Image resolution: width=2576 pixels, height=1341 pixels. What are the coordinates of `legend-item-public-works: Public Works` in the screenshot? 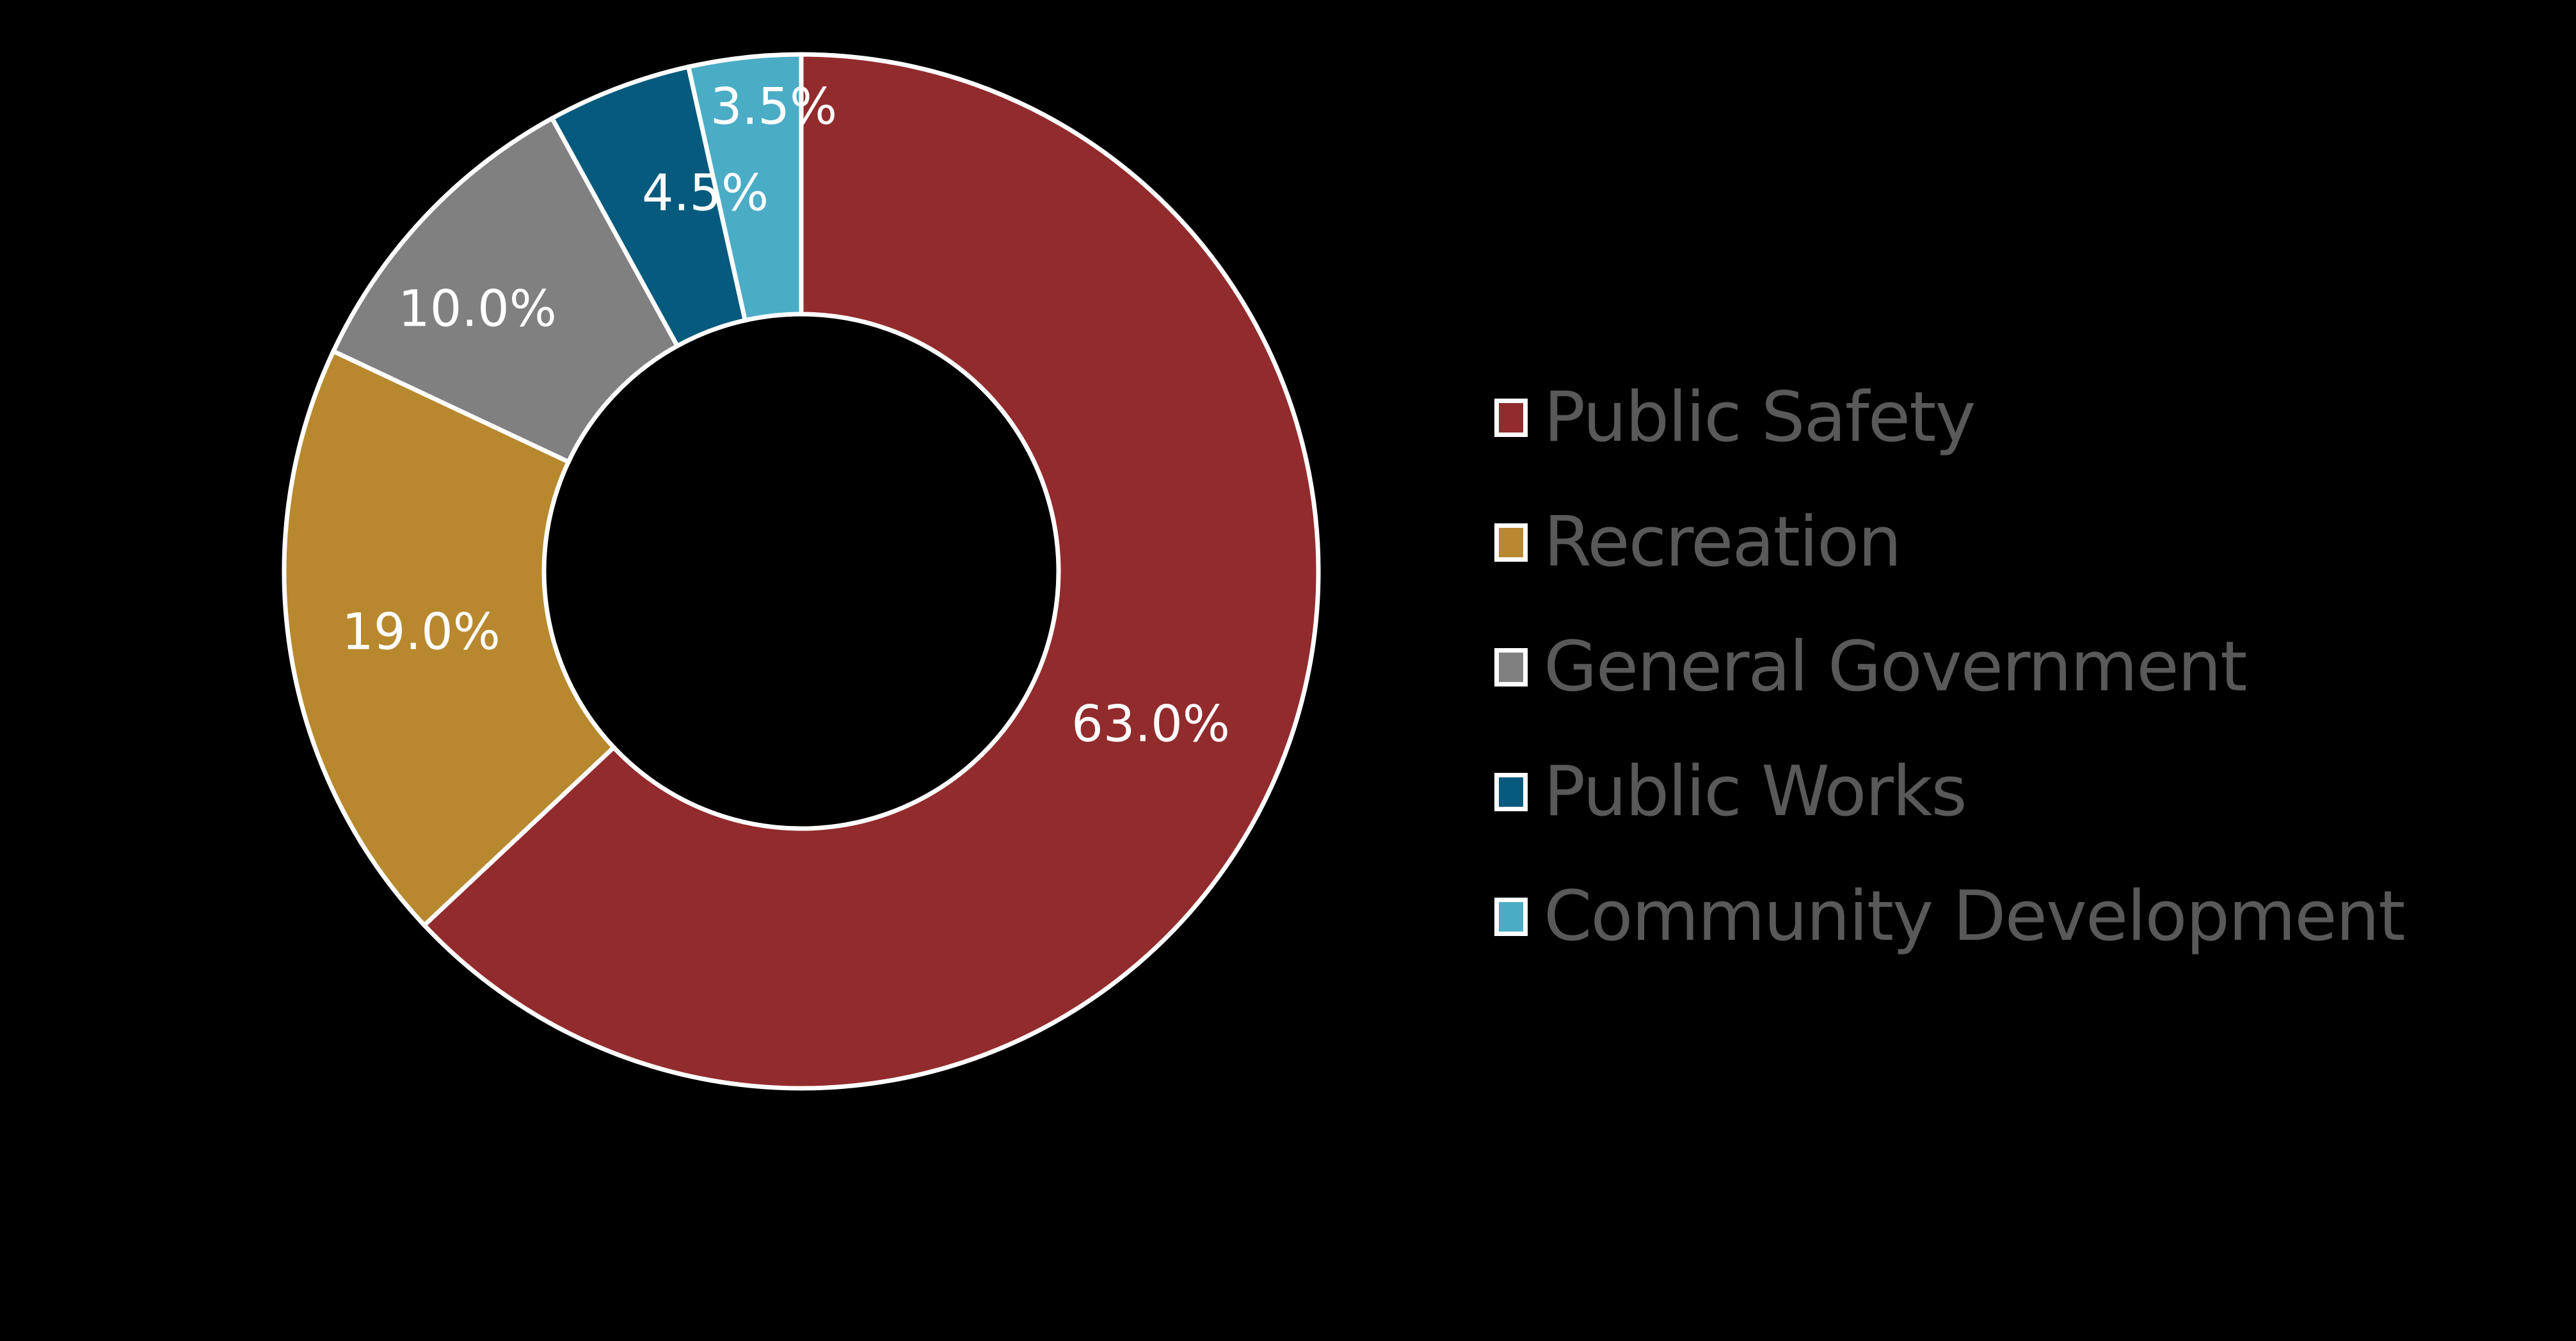 It's located at (1949, 791).